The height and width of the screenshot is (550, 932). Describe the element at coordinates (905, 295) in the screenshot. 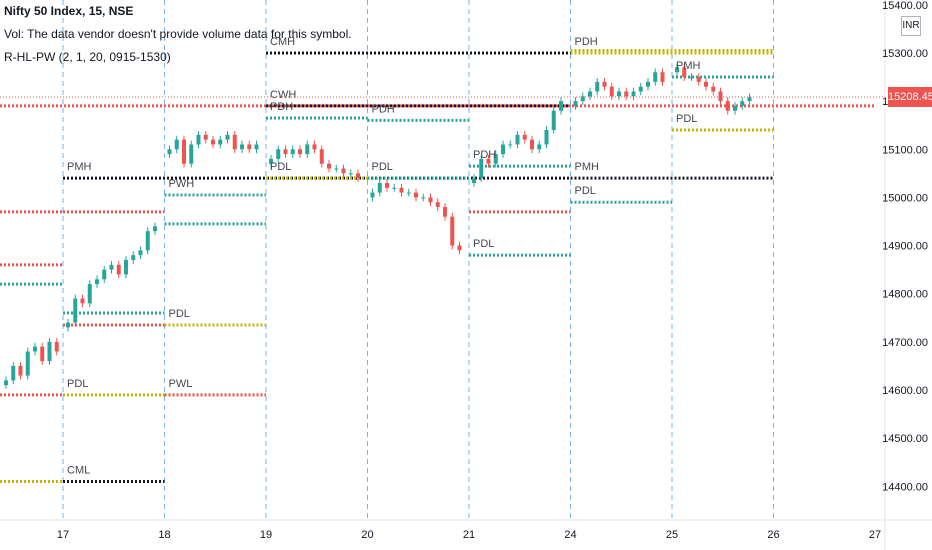

I see `price-tick-label: 14800.00` at that location.